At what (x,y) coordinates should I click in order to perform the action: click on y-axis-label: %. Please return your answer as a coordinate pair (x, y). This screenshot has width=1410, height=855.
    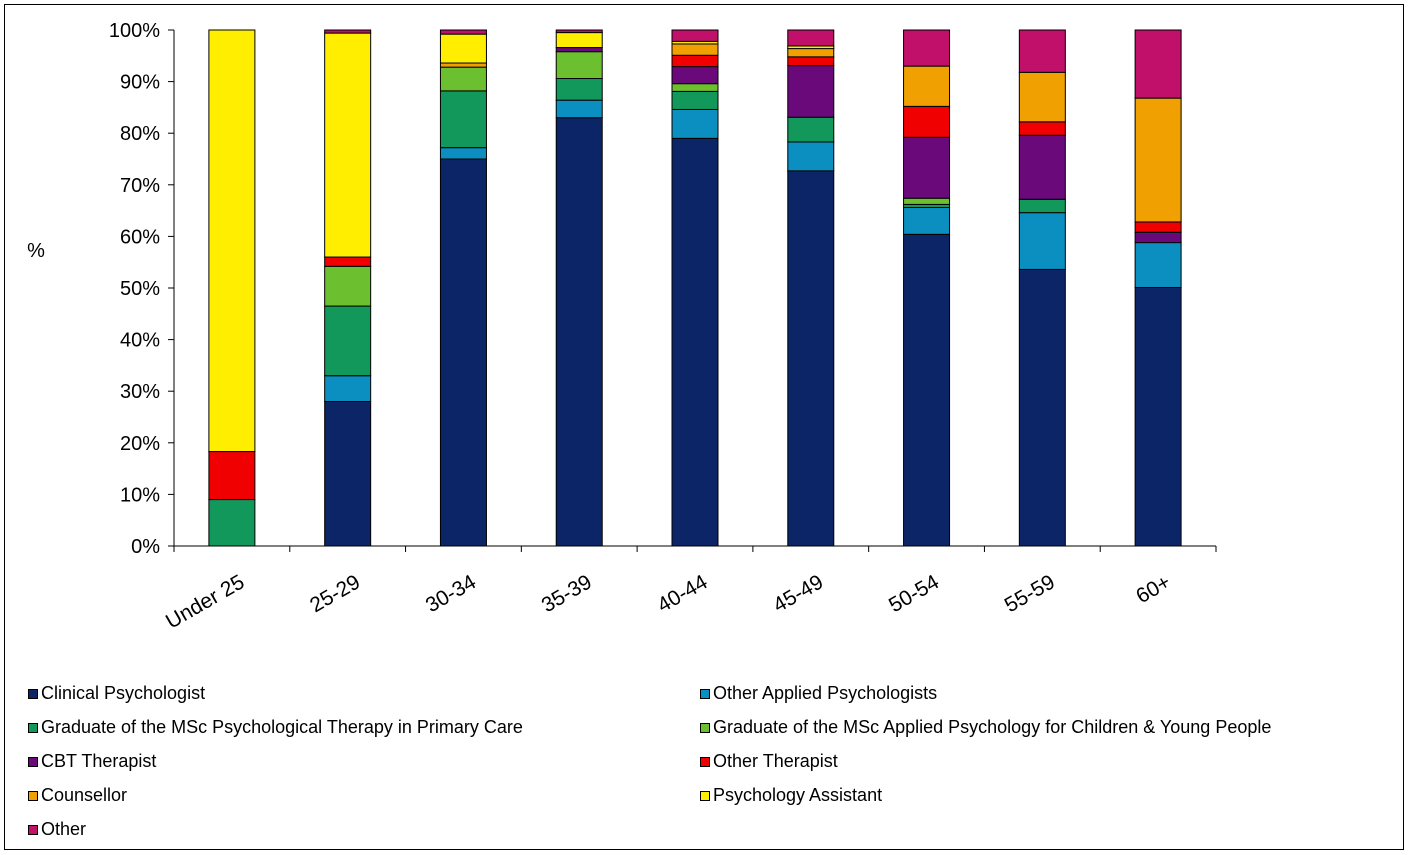
    Looking at the image, I should click on (36, 251).